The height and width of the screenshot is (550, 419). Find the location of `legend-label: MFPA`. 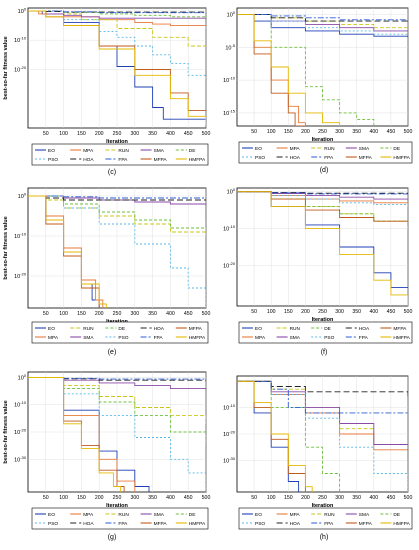

legend-label: MFPA is located at coordinates (400, 329).